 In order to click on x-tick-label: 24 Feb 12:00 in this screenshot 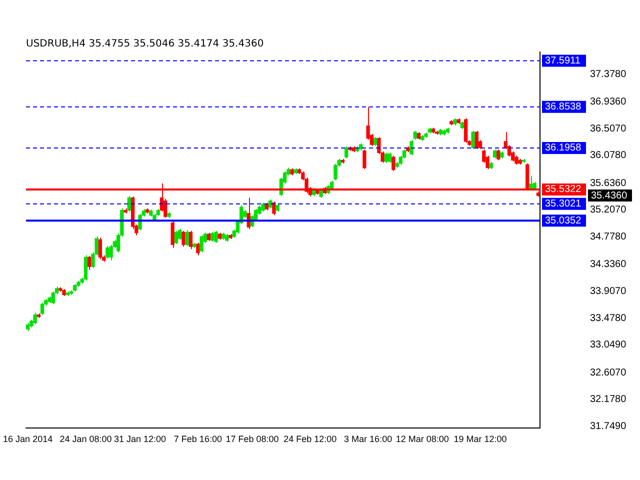, I will do `click(310, 439)`.